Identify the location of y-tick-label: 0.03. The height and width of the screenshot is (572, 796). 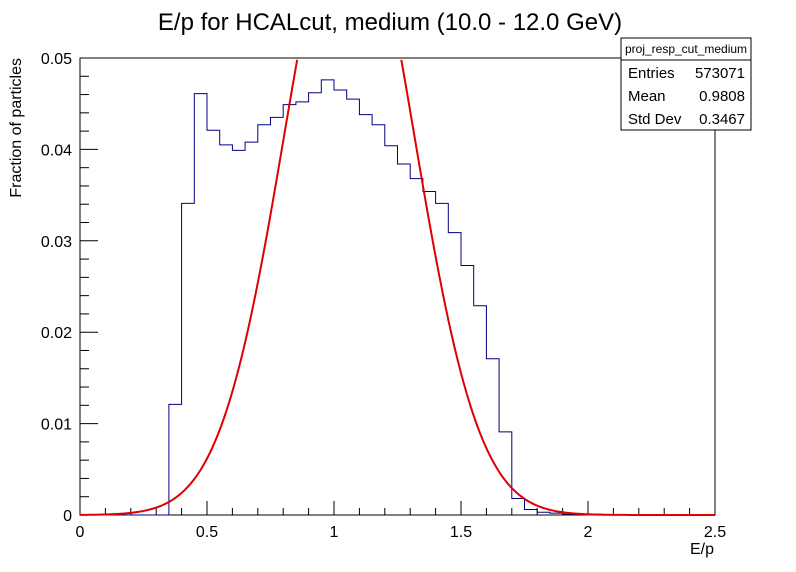
(56, 242).